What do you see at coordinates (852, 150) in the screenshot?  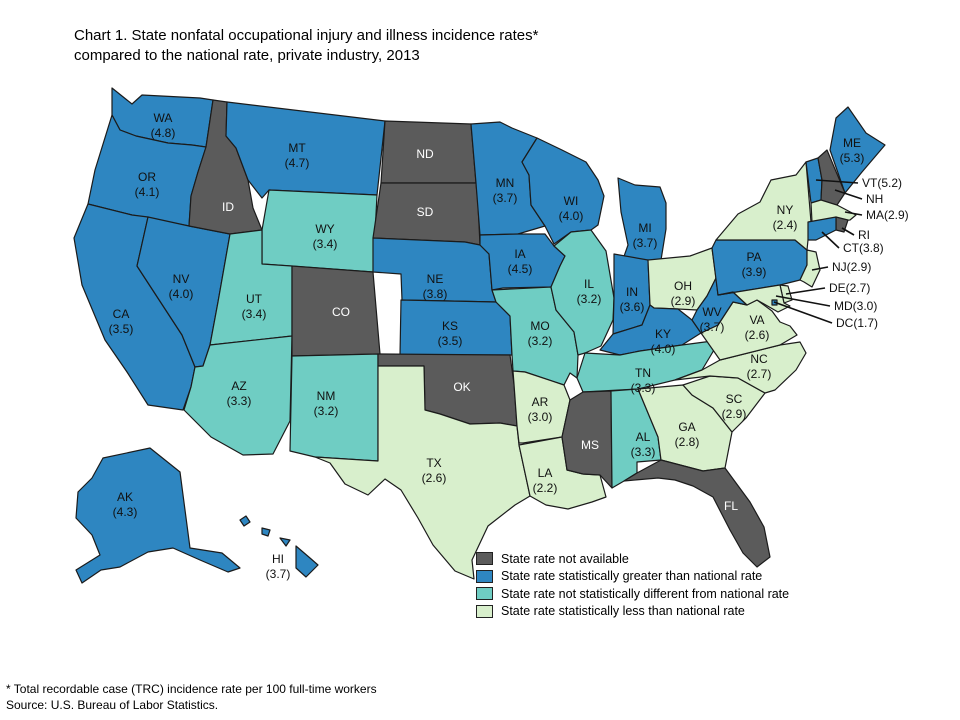 I see `state-label-me: ME (5.3)` at bounding box center [852, 150].